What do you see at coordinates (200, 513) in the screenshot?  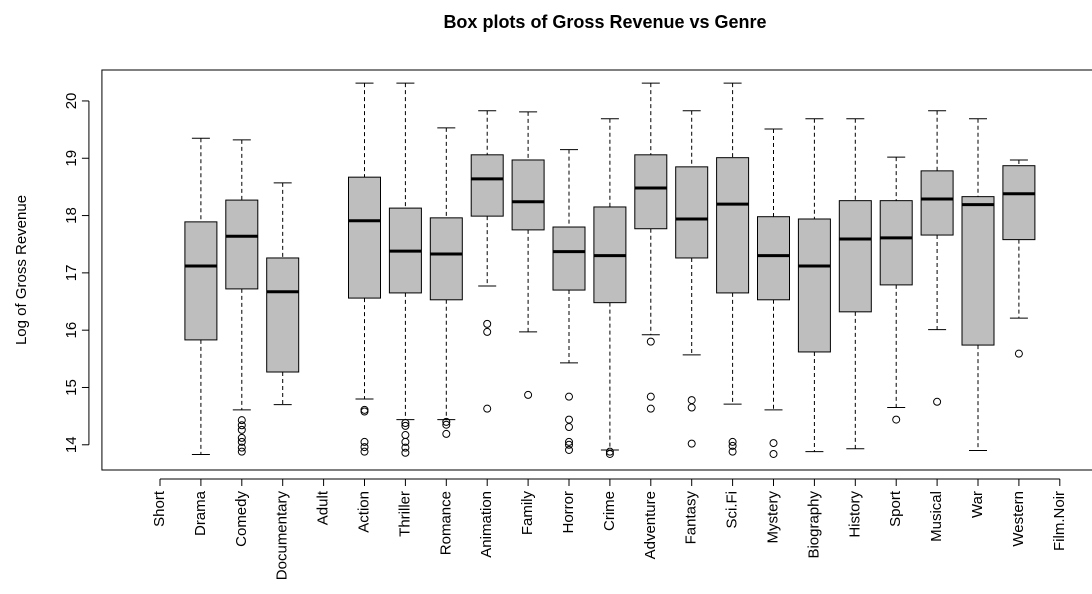 I see `x-tick-label: Drama` at bounding box center [200, 513].